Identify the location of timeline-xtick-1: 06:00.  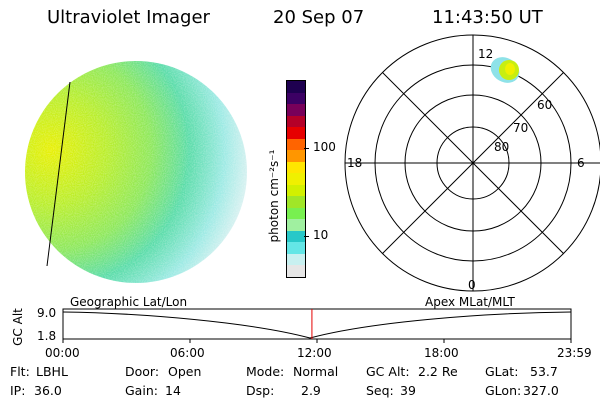
(187, 353).